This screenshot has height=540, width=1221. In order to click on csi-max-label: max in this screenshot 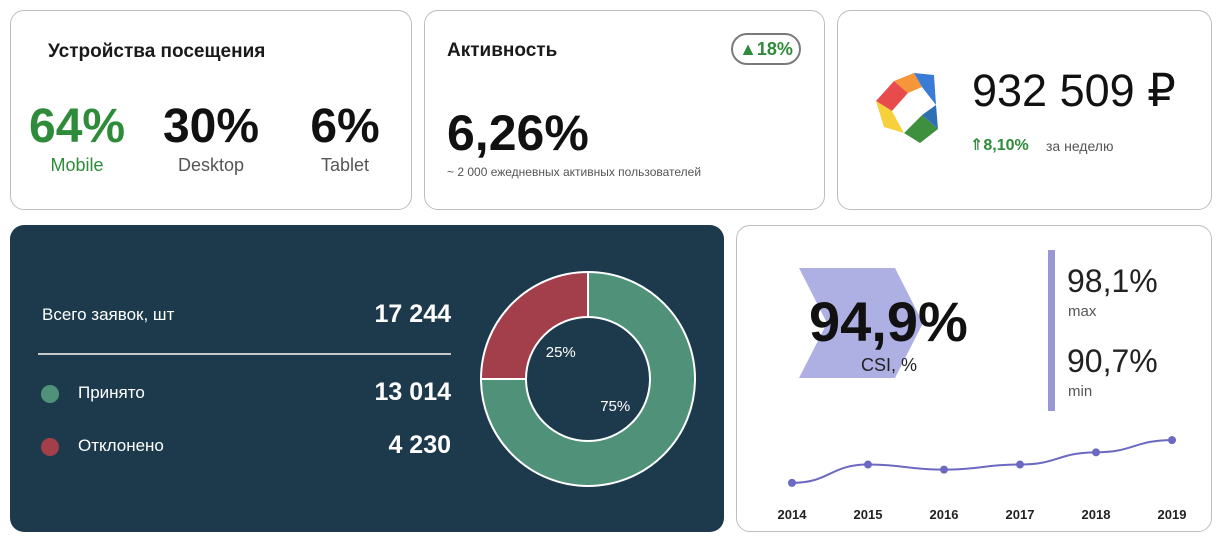, I will do `click(1082, 311)`.